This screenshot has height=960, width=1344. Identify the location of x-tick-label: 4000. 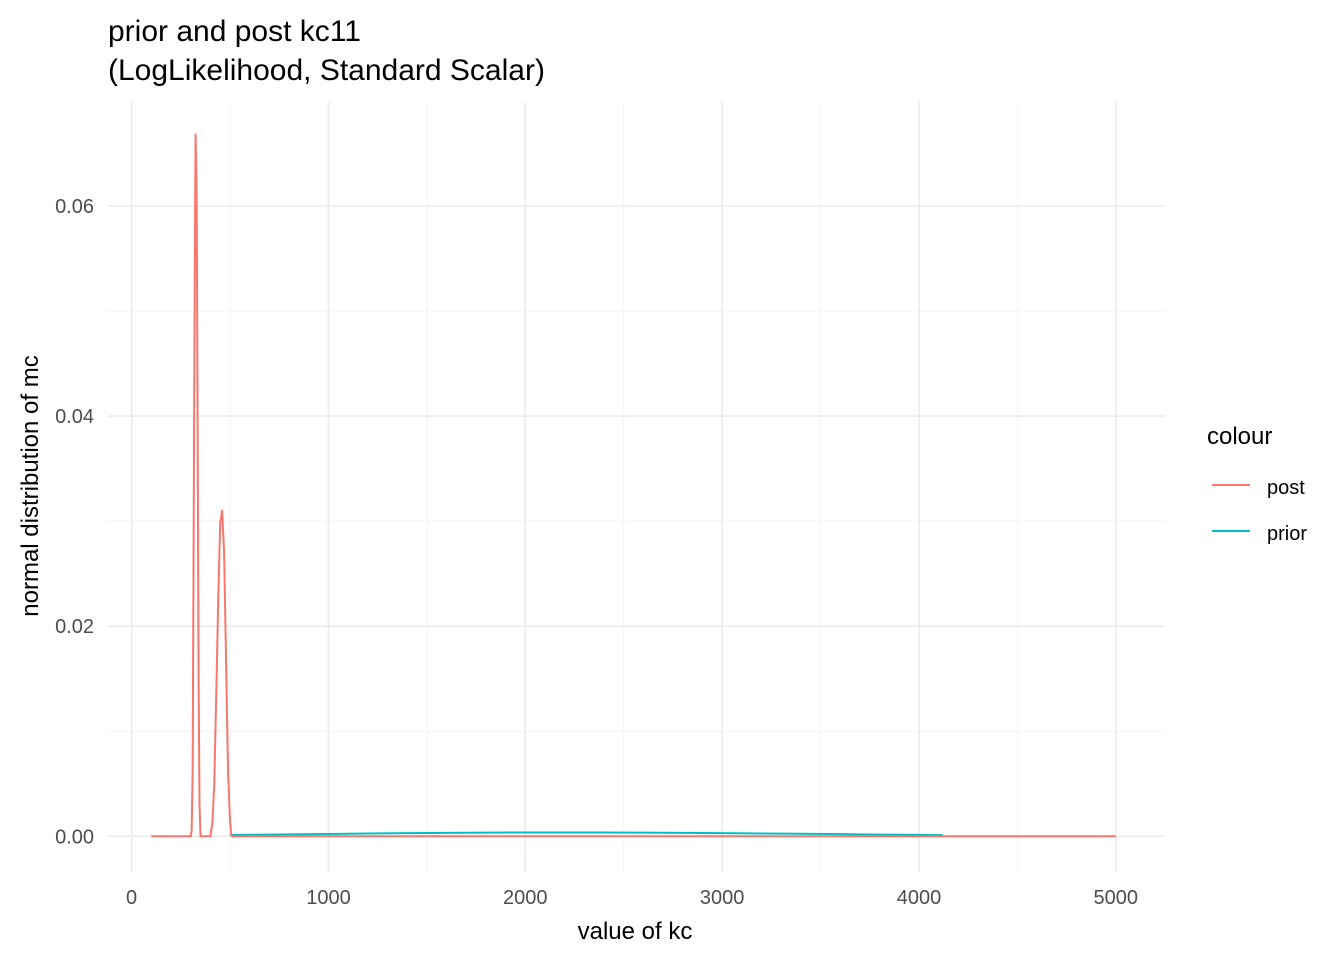
(919, 898).